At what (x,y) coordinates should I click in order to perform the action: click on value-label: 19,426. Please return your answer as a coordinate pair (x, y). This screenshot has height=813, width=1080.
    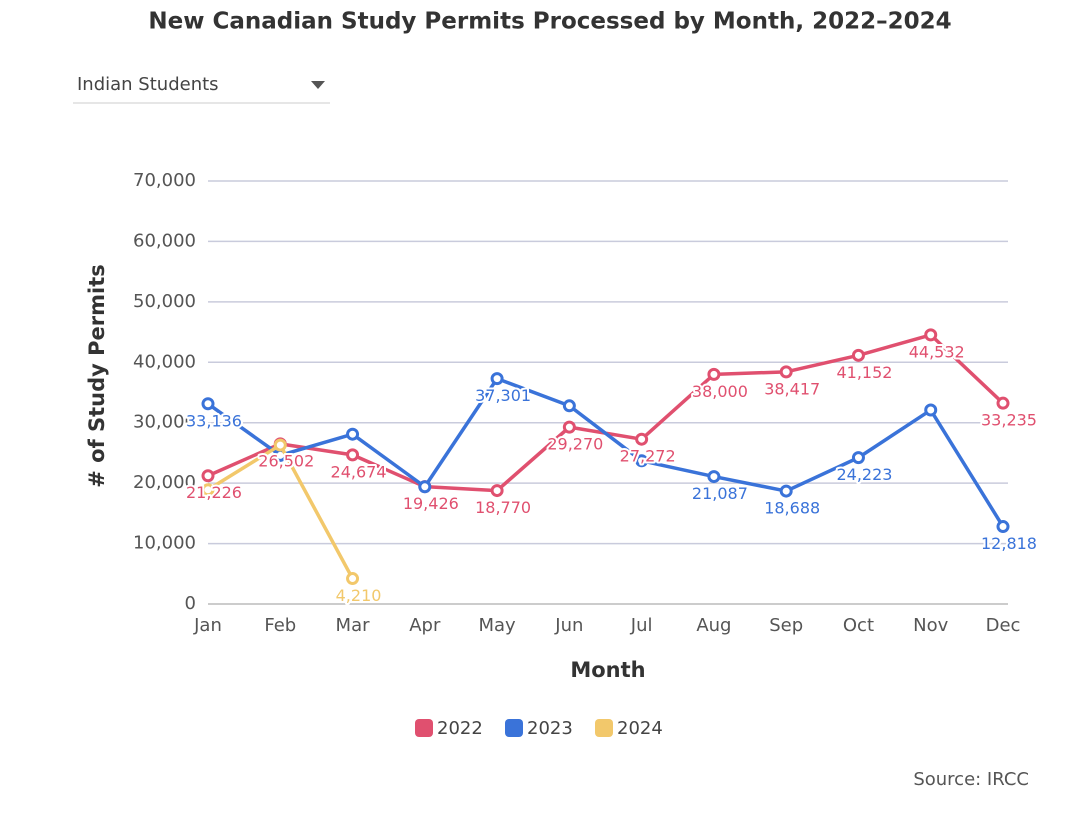
    Looking at the image, I should click on (431, 503).